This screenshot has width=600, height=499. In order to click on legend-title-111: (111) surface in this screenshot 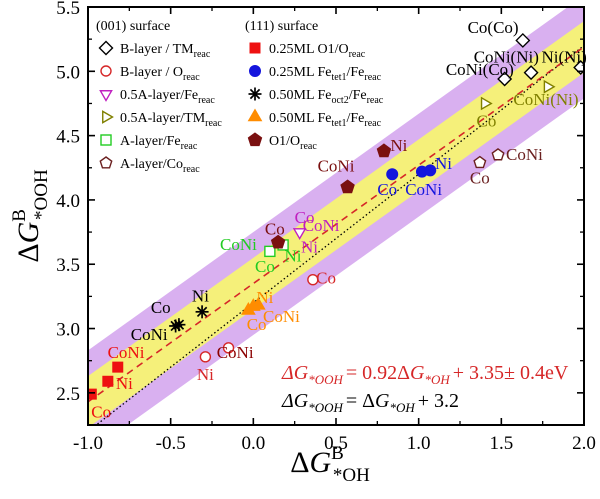, I will do `click(281, 26)`.